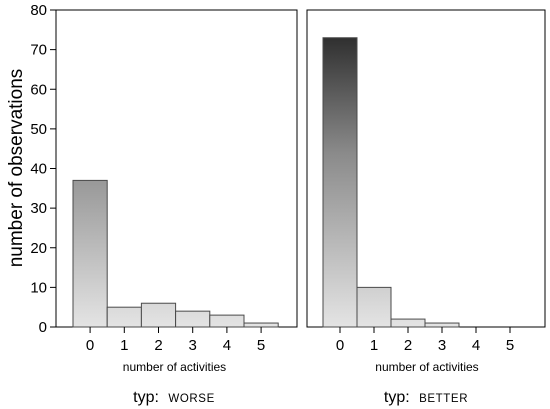 The height and width of the screenshot is (409, 550). I want to click on y-tick-label: 40, so click(38, 169).